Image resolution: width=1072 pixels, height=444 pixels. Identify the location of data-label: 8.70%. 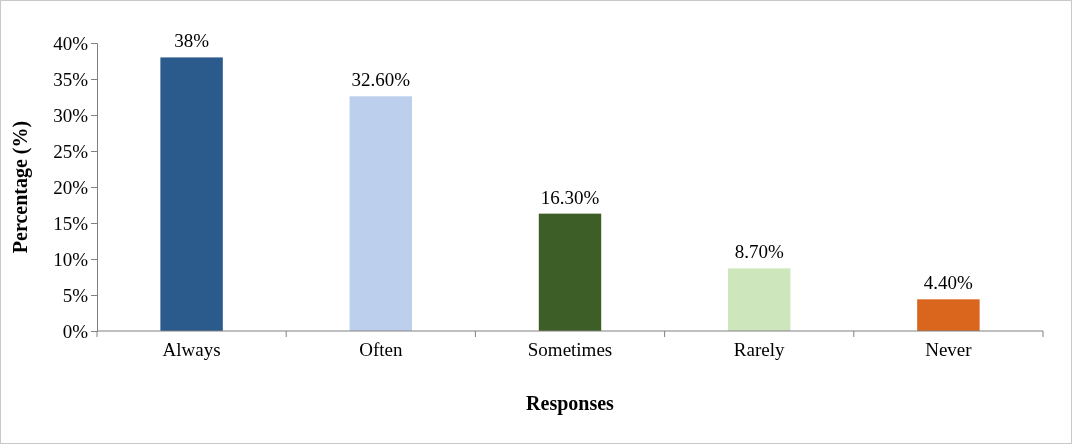
(759, 252).